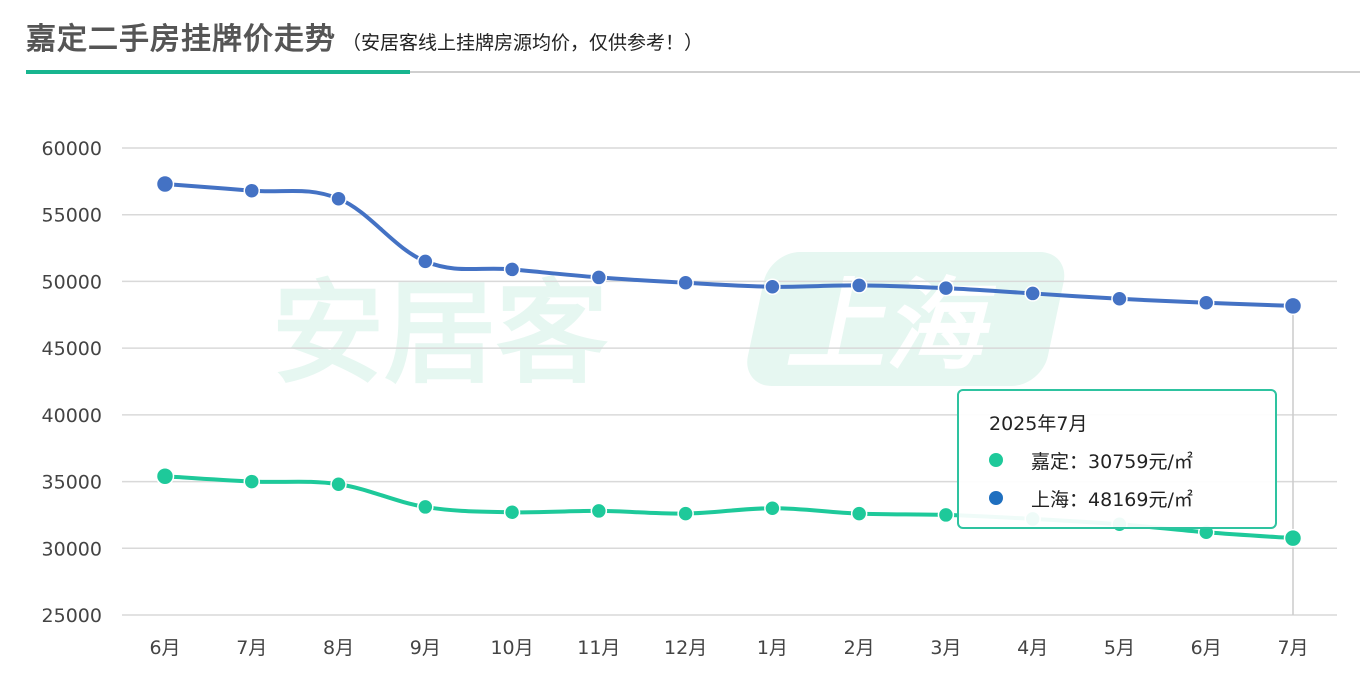  What do you see at coordinates (72, 216) in the screenshot?
I see `y-tick-label: 55000` at bounding box center [72, 216].